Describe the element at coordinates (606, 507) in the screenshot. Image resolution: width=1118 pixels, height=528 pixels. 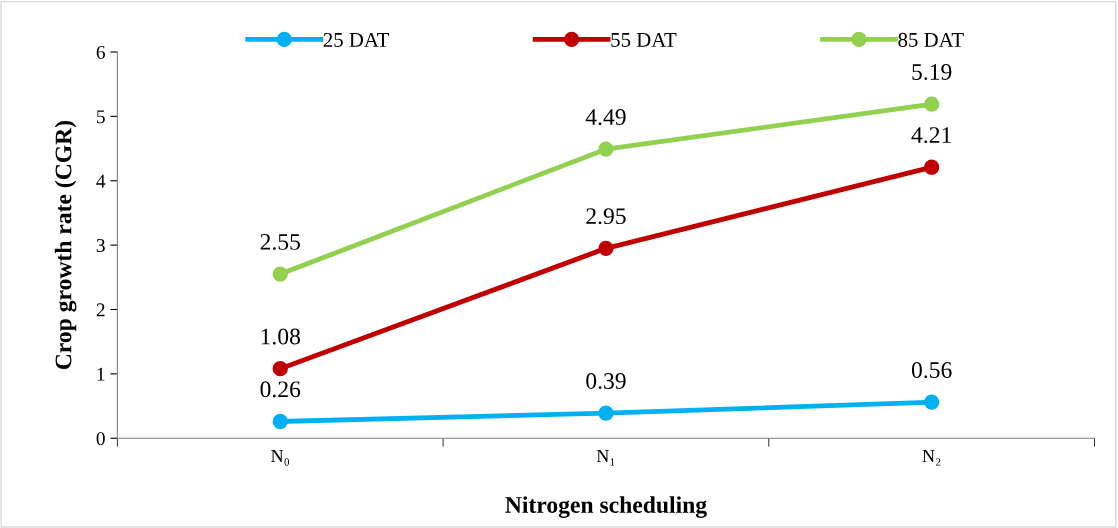
I see `x-axis-title: Nitrogen scheduling` at that location.